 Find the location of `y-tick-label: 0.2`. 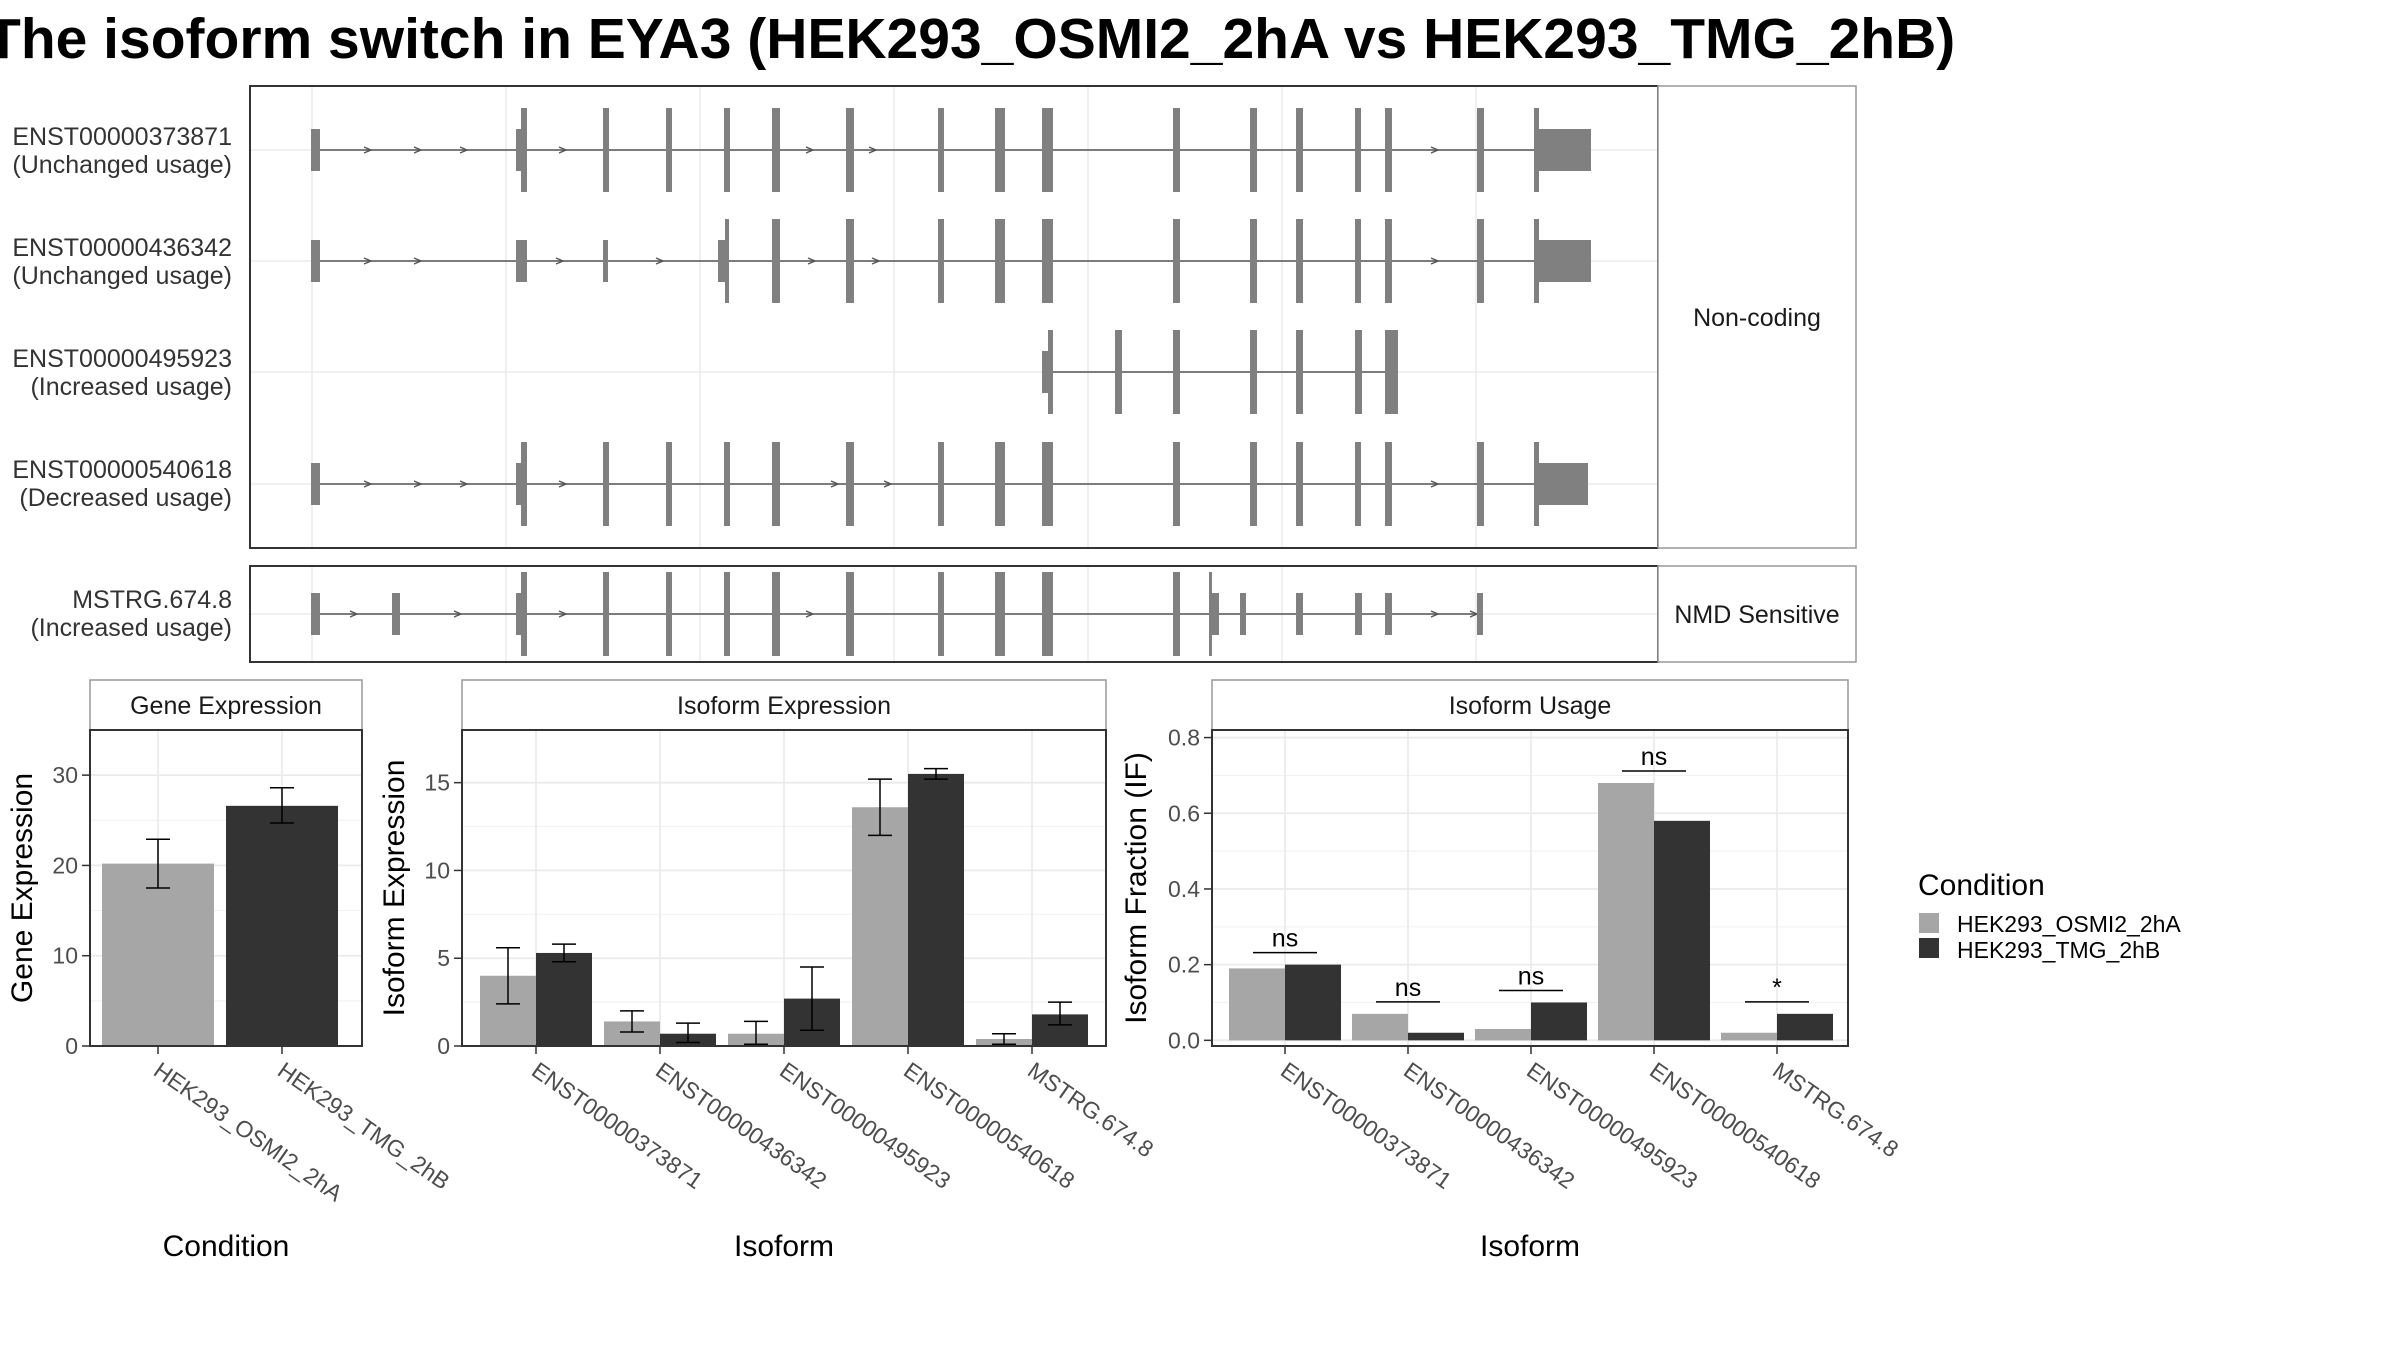

y-tick-label: 0.2 is located at coordinates (1184, 965).